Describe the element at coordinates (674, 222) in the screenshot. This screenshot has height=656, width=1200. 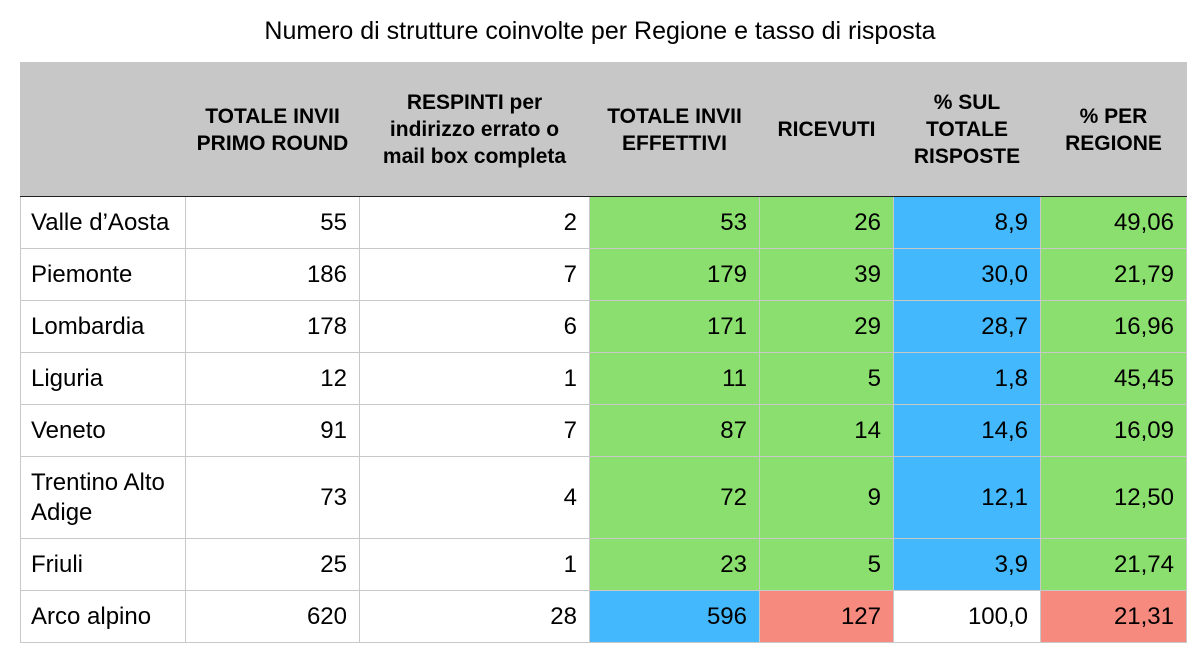
I see `effettivi-cell: 53` at that location.